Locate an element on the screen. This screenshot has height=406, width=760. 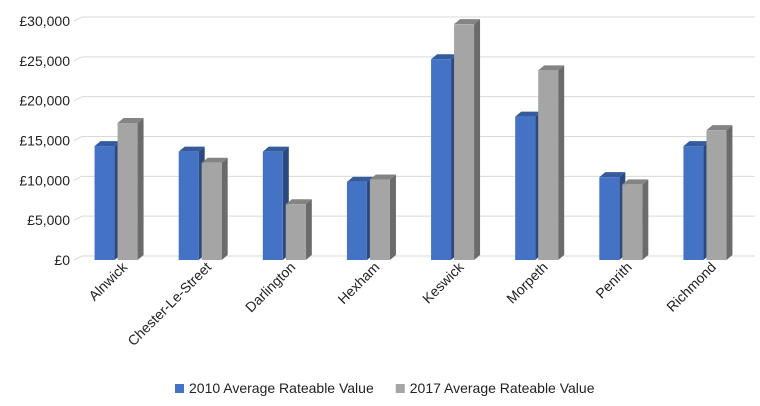
x-tick-label: Alnwick is located at coordinates (108, 281).